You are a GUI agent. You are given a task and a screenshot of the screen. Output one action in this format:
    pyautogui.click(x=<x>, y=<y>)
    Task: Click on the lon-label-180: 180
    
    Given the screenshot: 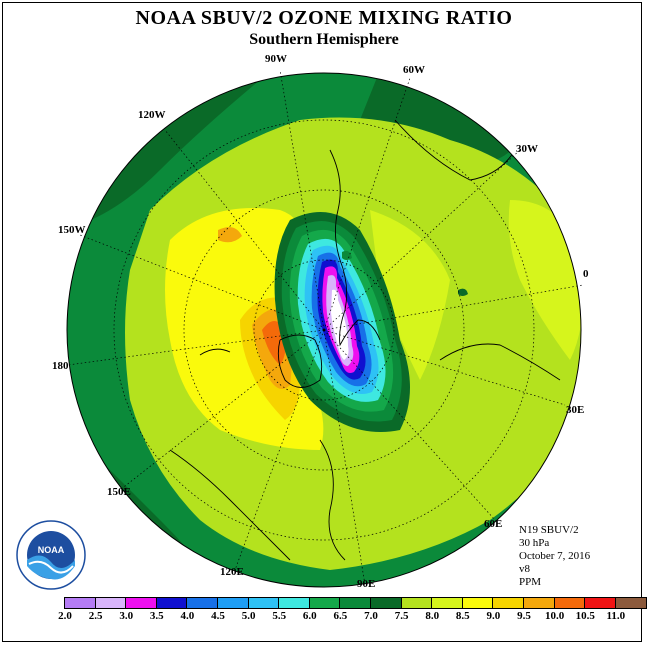 What is the action you would take?
    pyautogui.click(x=60, y=366)
    